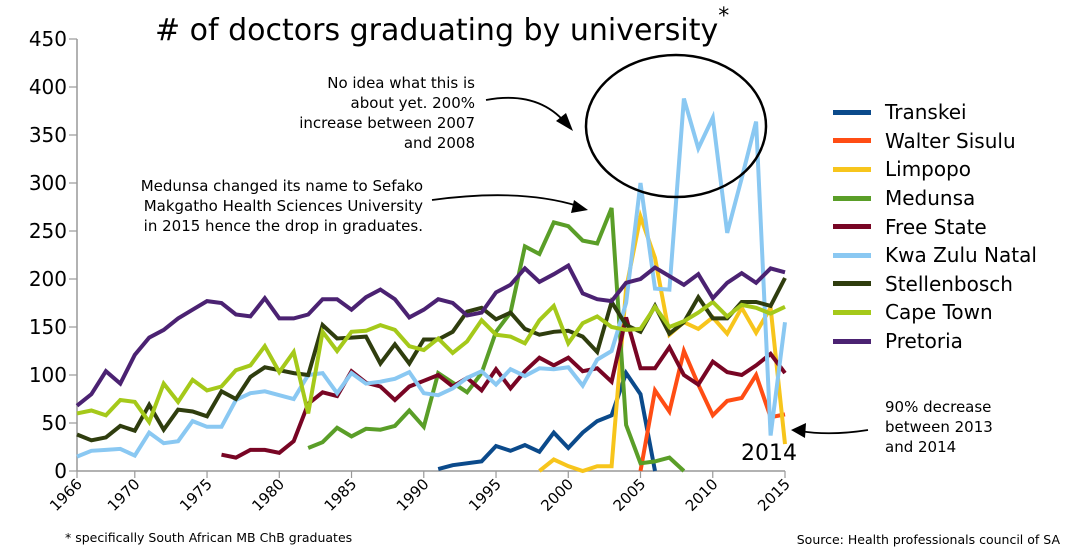  I want to click on medunsa-annotation-line: Medunsa changed its name to Sefako, so click(281, 186).